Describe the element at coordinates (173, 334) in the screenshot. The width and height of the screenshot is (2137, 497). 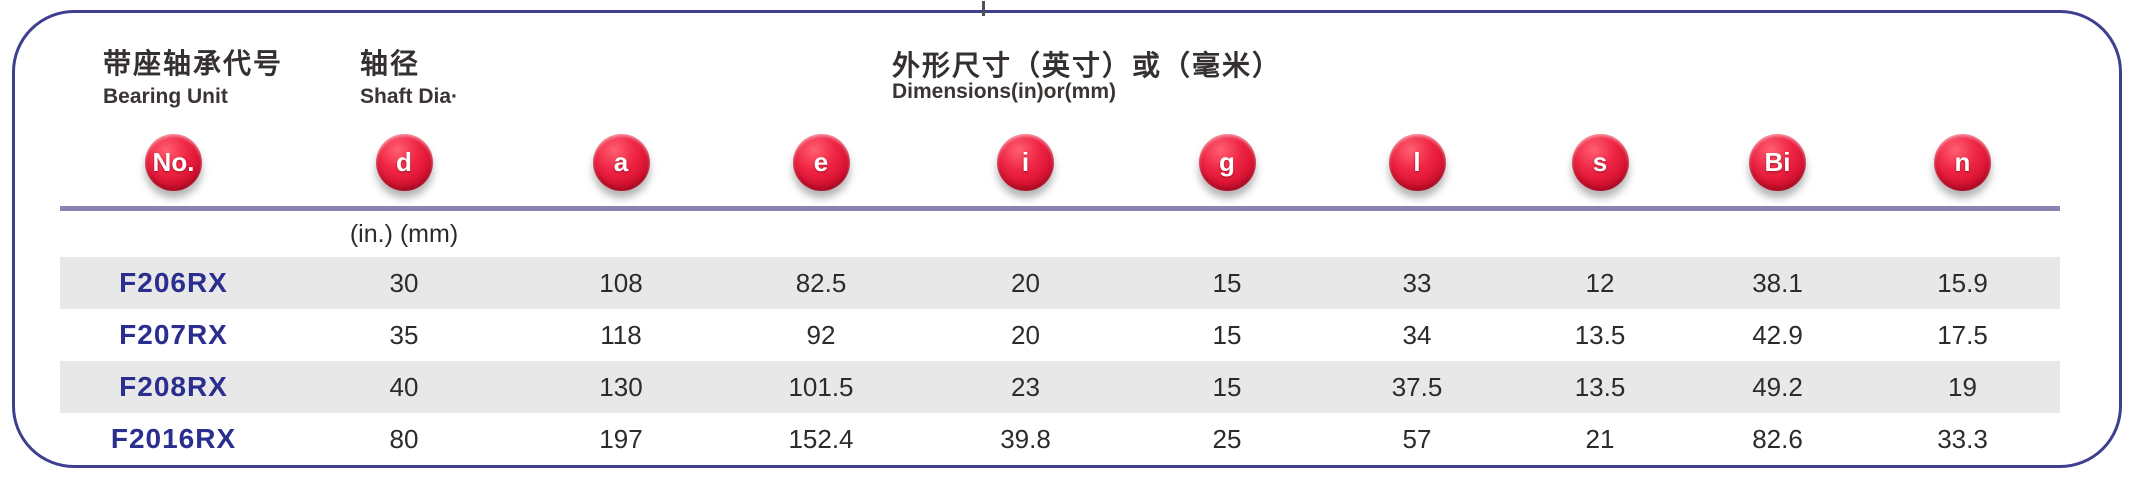
I see `bearing-name-cell: F207RX` at that location.